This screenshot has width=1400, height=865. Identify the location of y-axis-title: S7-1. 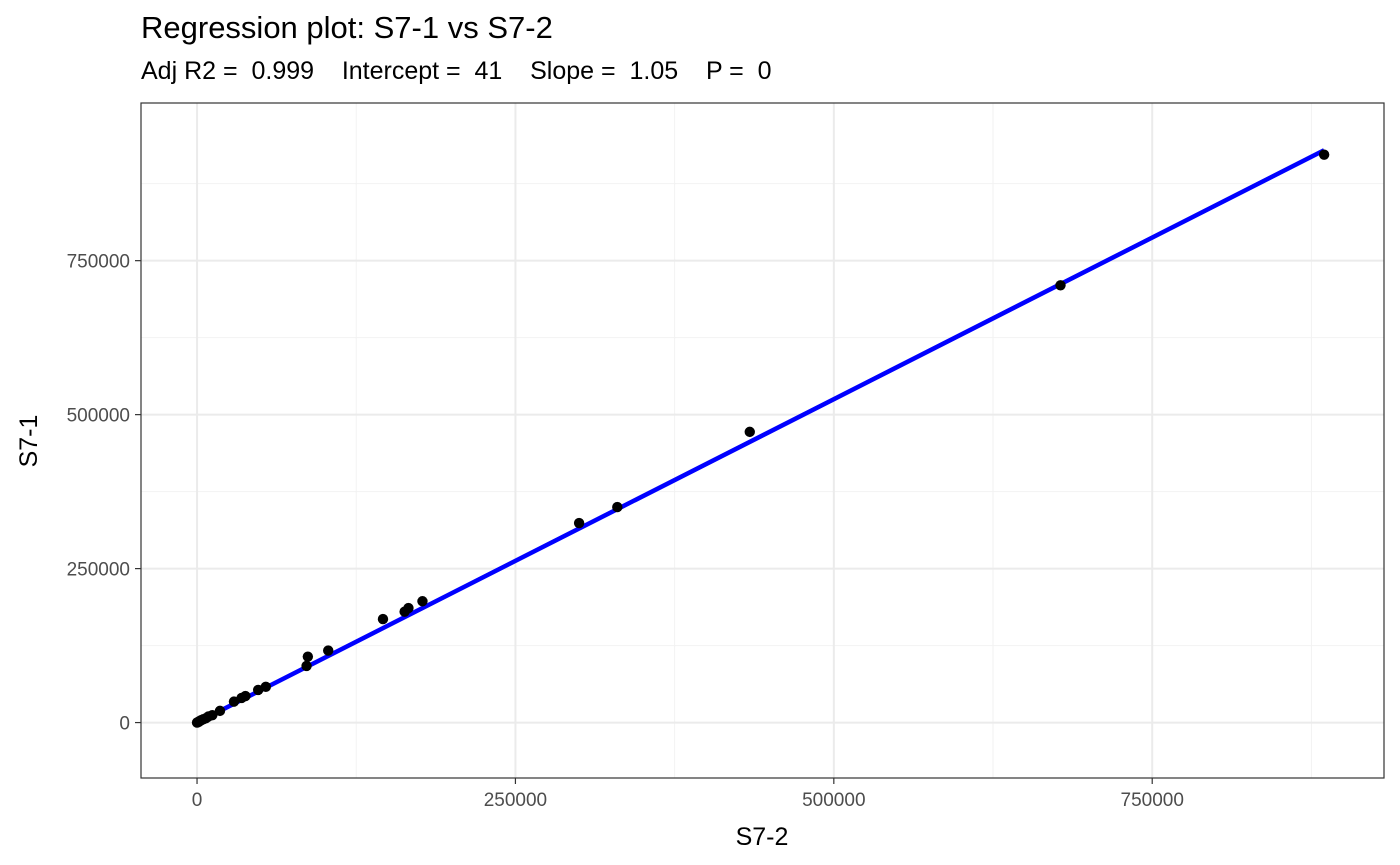
(29, 441).